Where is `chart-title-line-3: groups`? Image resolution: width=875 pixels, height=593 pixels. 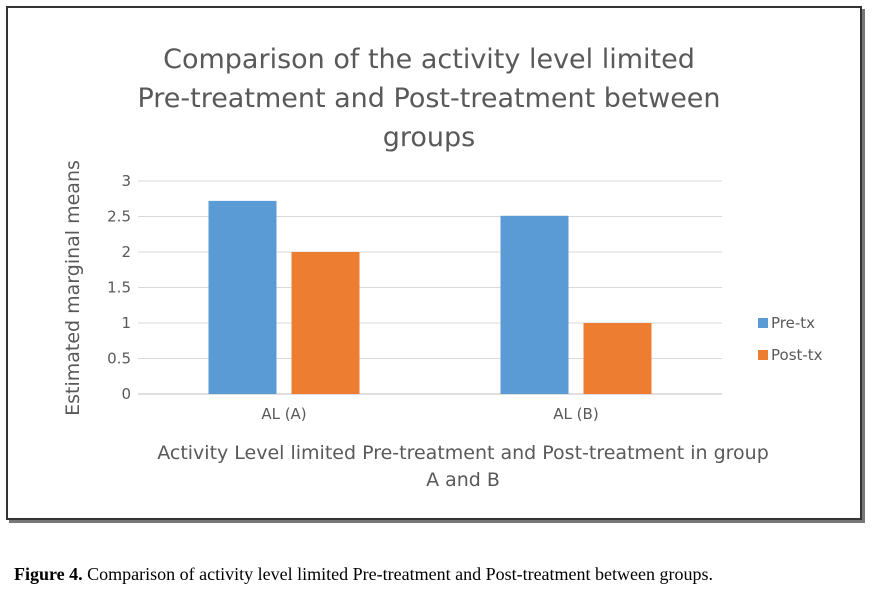 chart-title-line-3: groups is located at coordinates (429, 137).